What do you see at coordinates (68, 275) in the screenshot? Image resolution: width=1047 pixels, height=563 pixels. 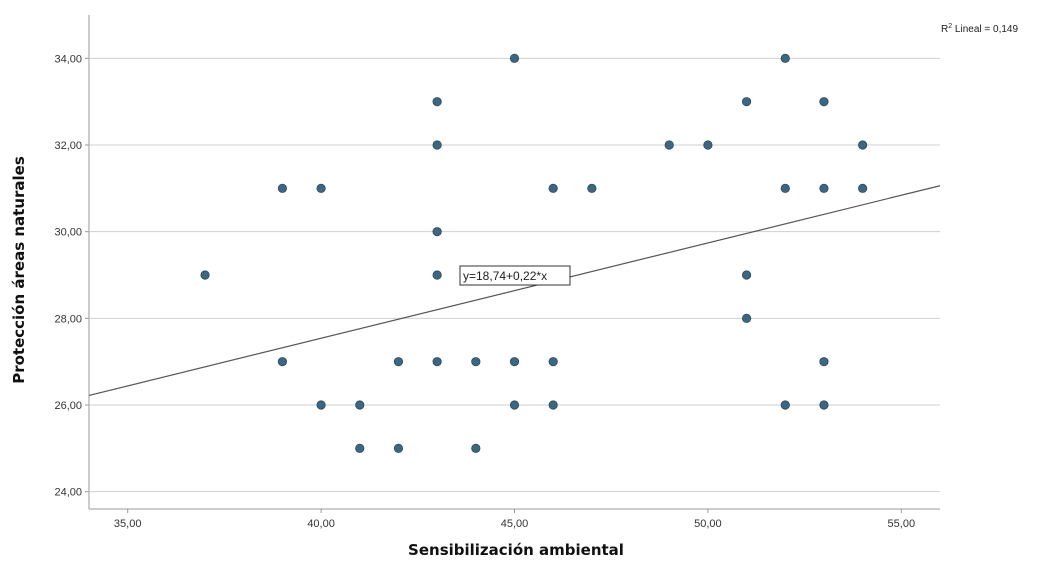 I see `y-tick-labels: 24,00 26,00 28,00 30,00 32,00 34,00` at bounding box center [68, 275].